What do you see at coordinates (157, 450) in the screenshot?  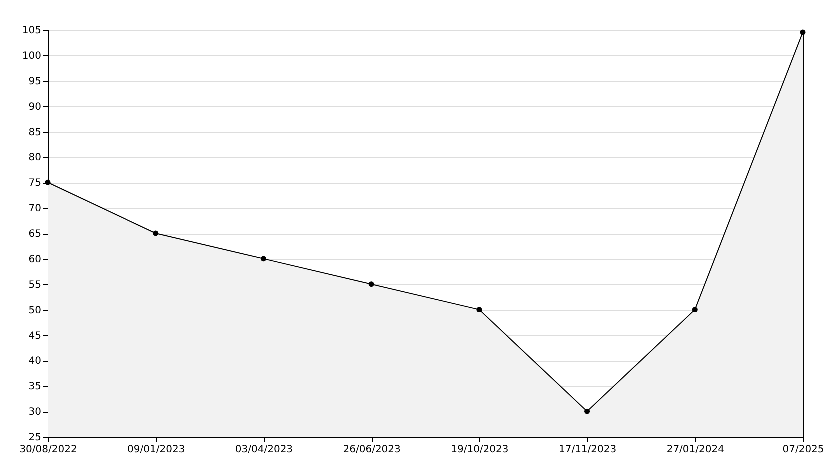 I see `x-tick-label: 09/01/2023` at bounding box center [157, 450].